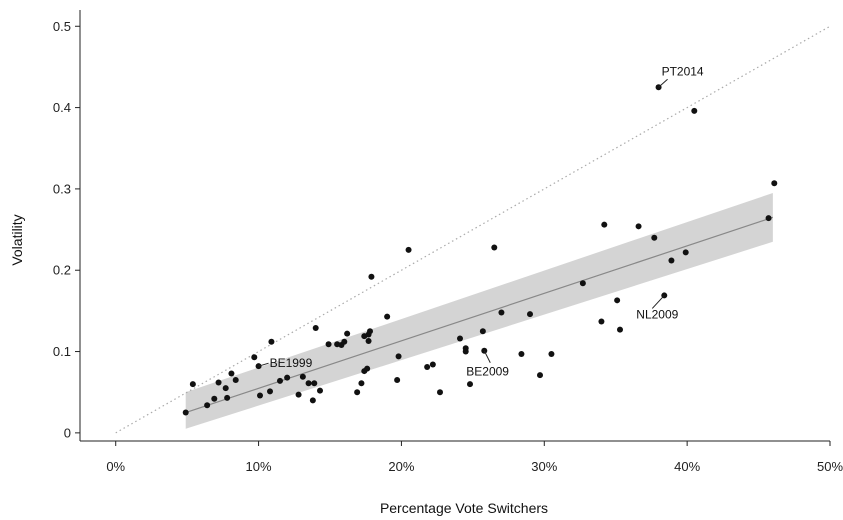 The height and width of the screenshot is (520, 843). Describe the element at coordinates (62, 351) in the screenshot. I see `y-tick-label: 0.1` at that location.